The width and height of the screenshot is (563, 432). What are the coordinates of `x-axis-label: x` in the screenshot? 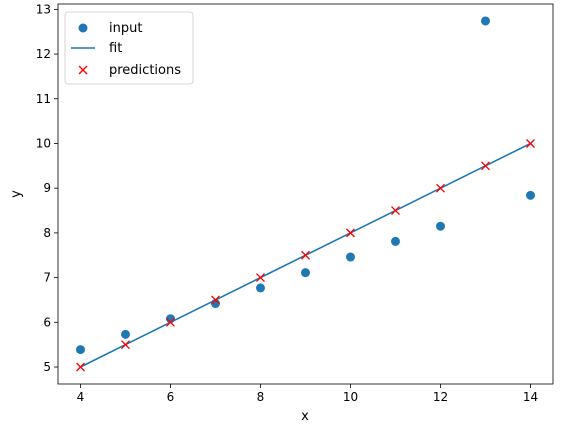 It's located at (305, 416).